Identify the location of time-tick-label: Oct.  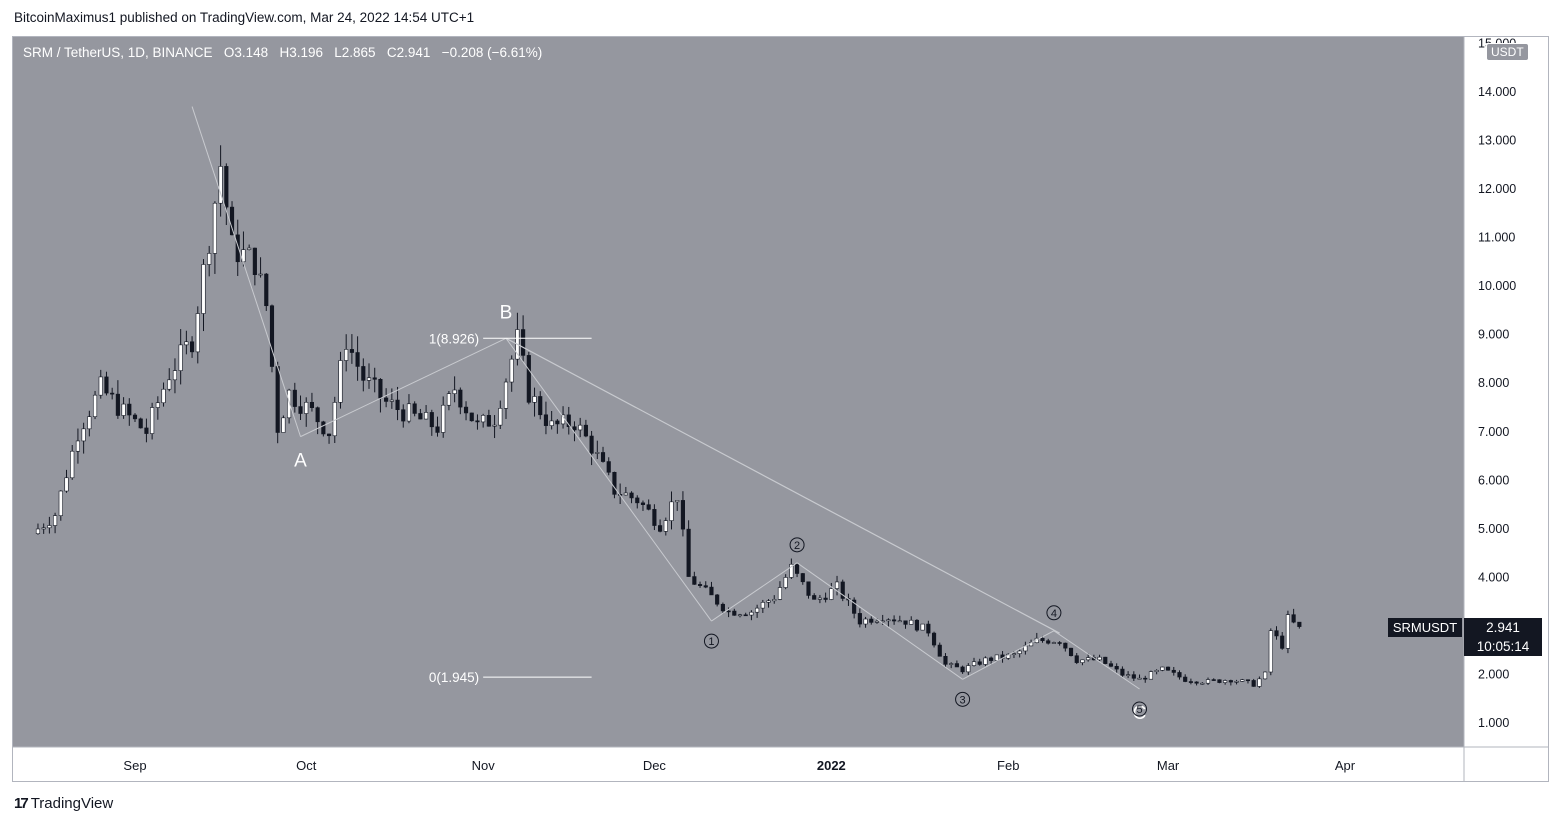
(306, 765).